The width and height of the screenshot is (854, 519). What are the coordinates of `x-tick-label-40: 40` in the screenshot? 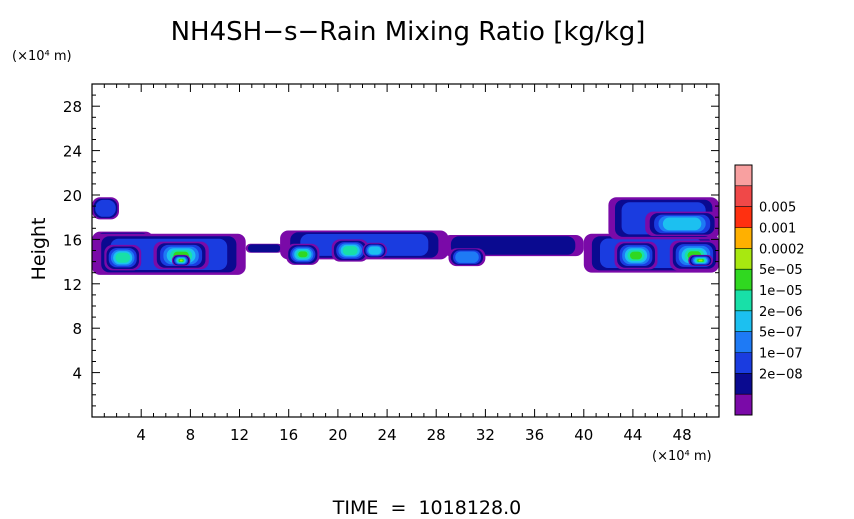 It's located at (583, 435).